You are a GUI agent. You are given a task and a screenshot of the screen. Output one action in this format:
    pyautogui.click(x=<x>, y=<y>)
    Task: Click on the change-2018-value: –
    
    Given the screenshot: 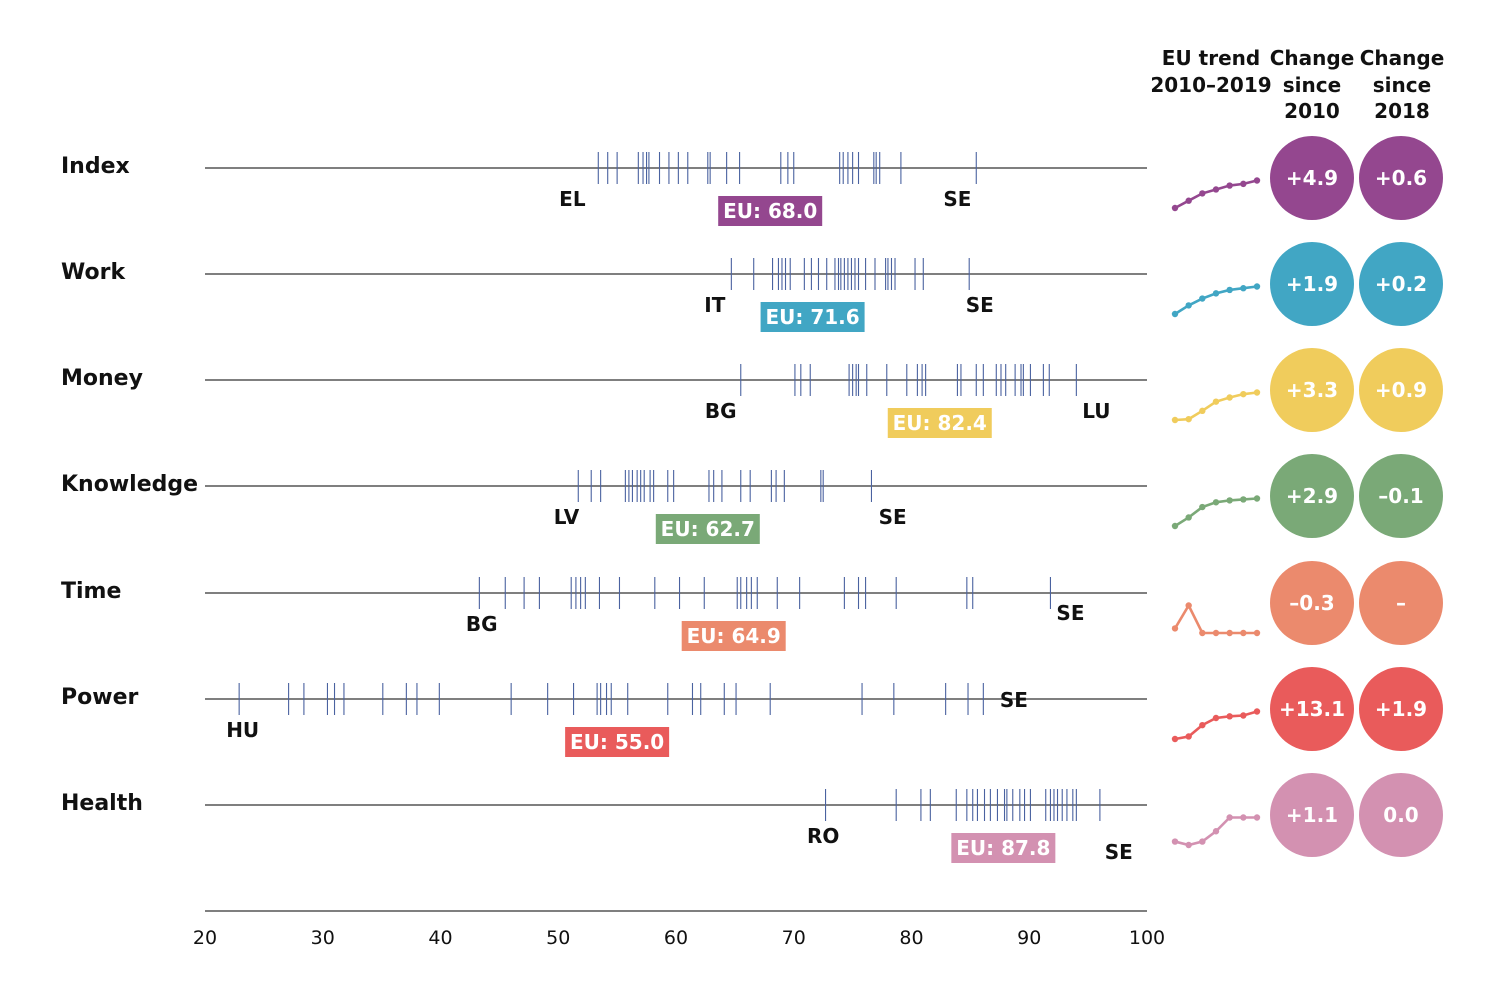 What is the action you would take?
    pyautogui.click(x=1401, y=603)
    